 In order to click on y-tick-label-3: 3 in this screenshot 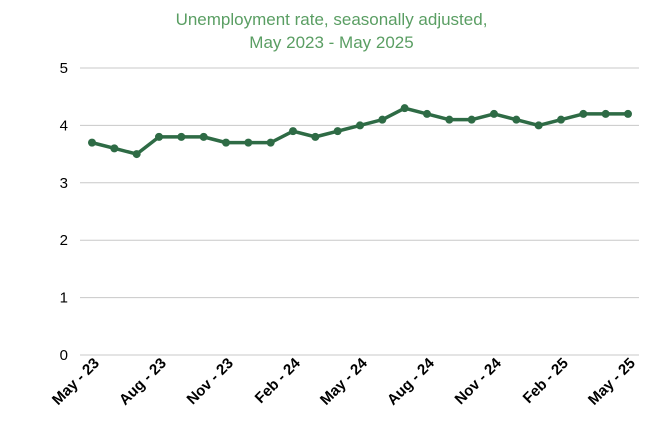, I will do `click(64, 183)`.